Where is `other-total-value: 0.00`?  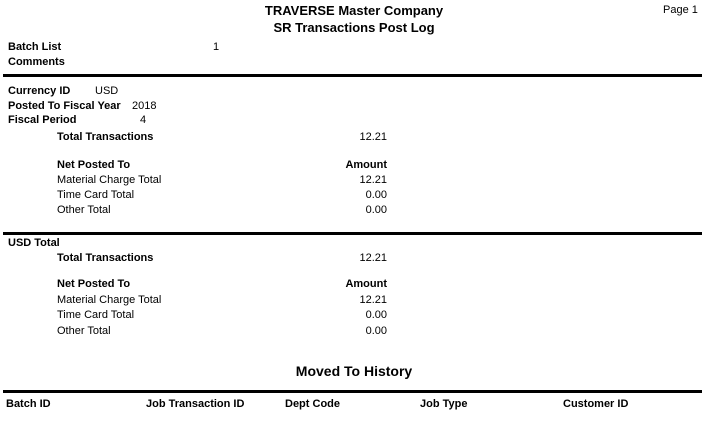 other-total-value: 0.00 is located at coordinates (376, 210).